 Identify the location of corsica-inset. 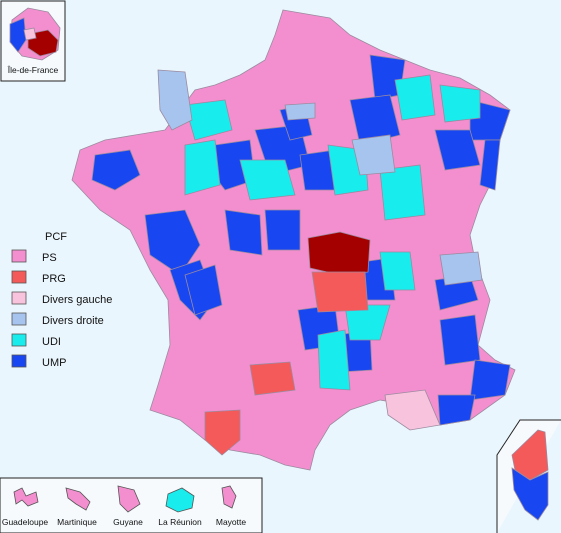
(528, 476).